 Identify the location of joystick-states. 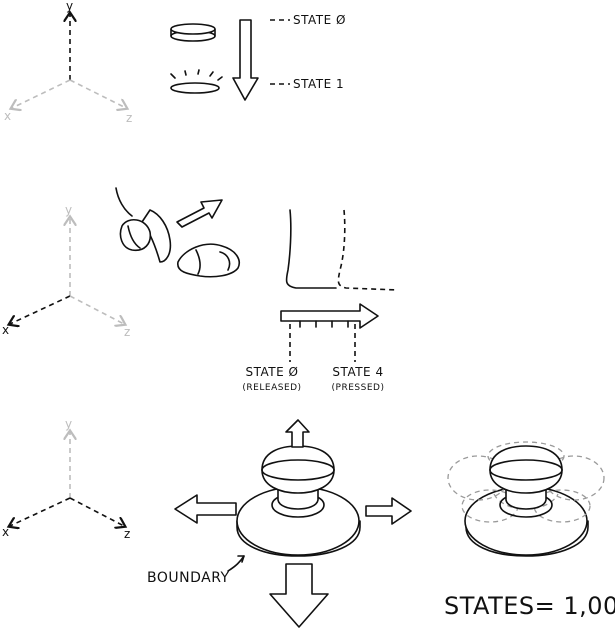
(526, 499).